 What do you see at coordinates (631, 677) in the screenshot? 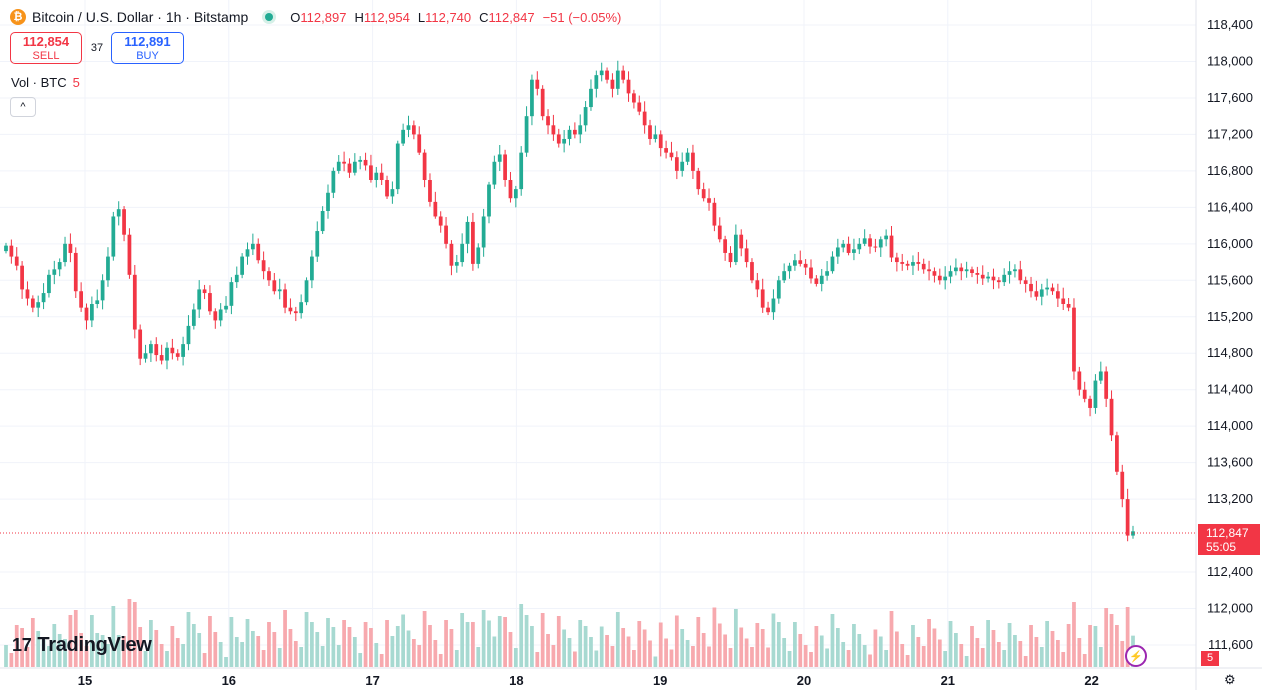
I see `time-axis: 15 16 17 18 19 20 21 22` at bounding box center [631, 677].